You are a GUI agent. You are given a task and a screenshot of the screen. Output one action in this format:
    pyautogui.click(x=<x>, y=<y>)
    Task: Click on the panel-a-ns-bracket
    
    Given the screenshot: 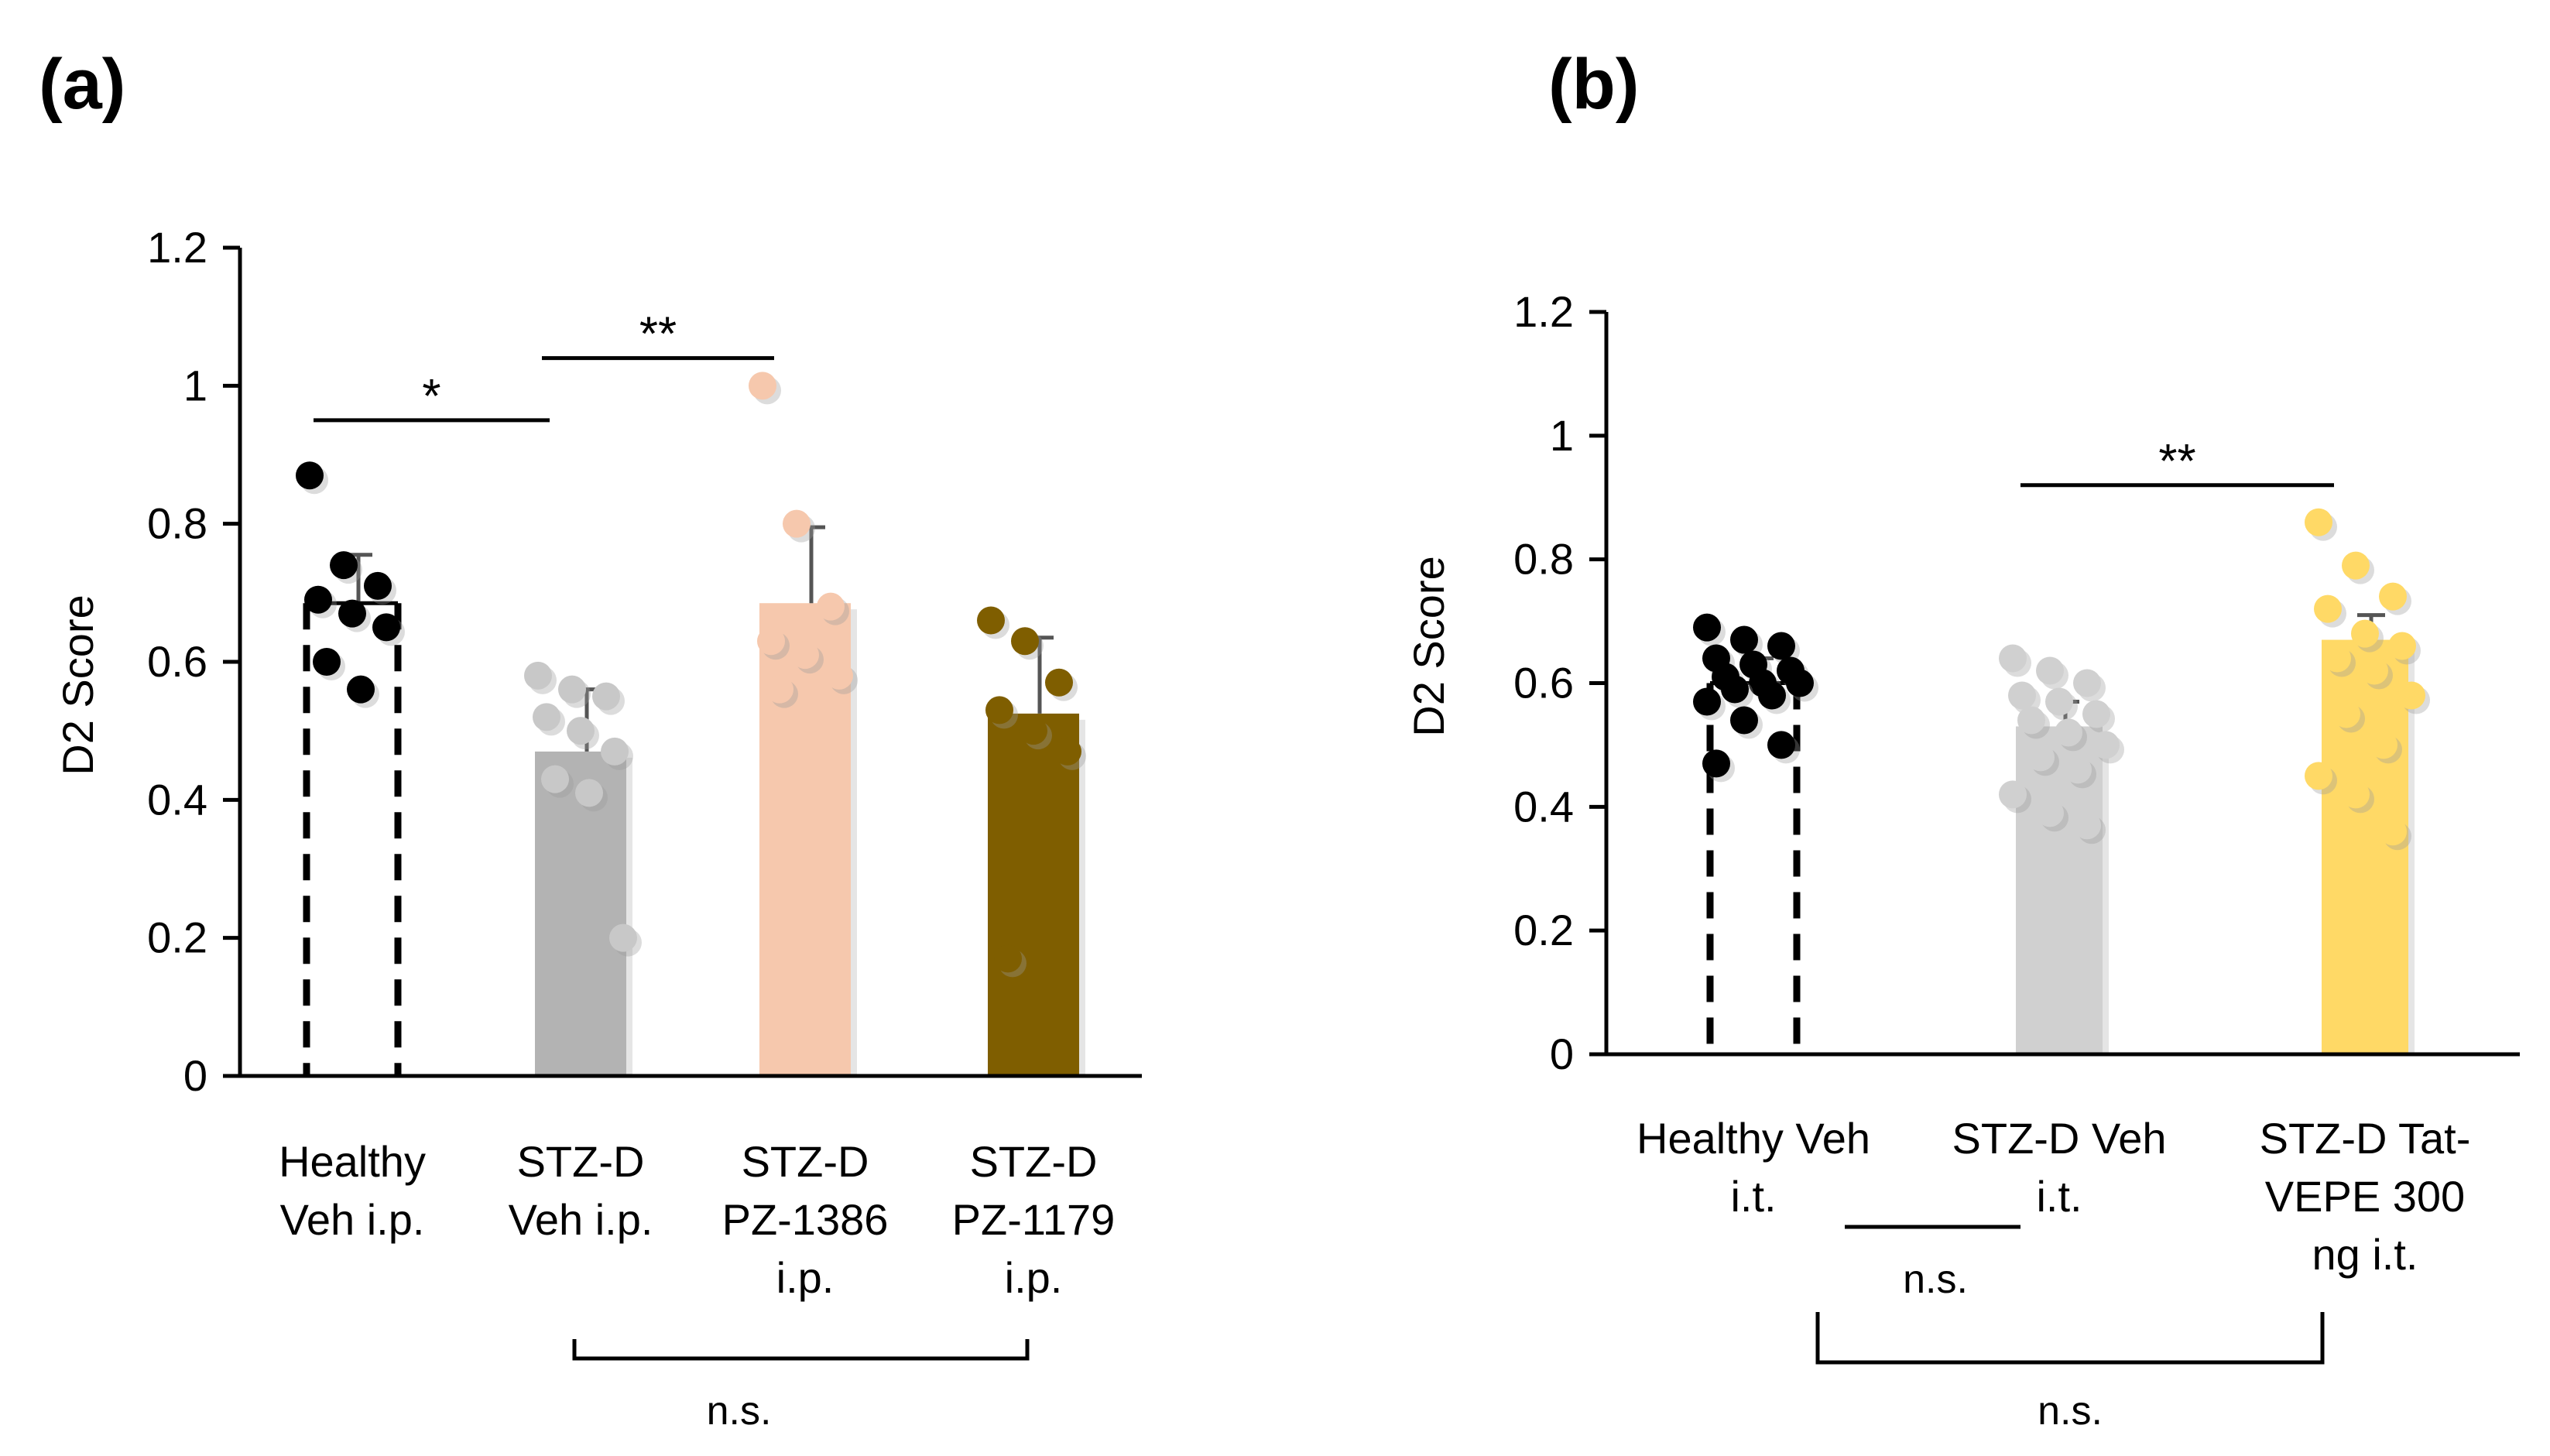 What is the action you would take?
    pyautogui.click(x=801, y=1350)
    